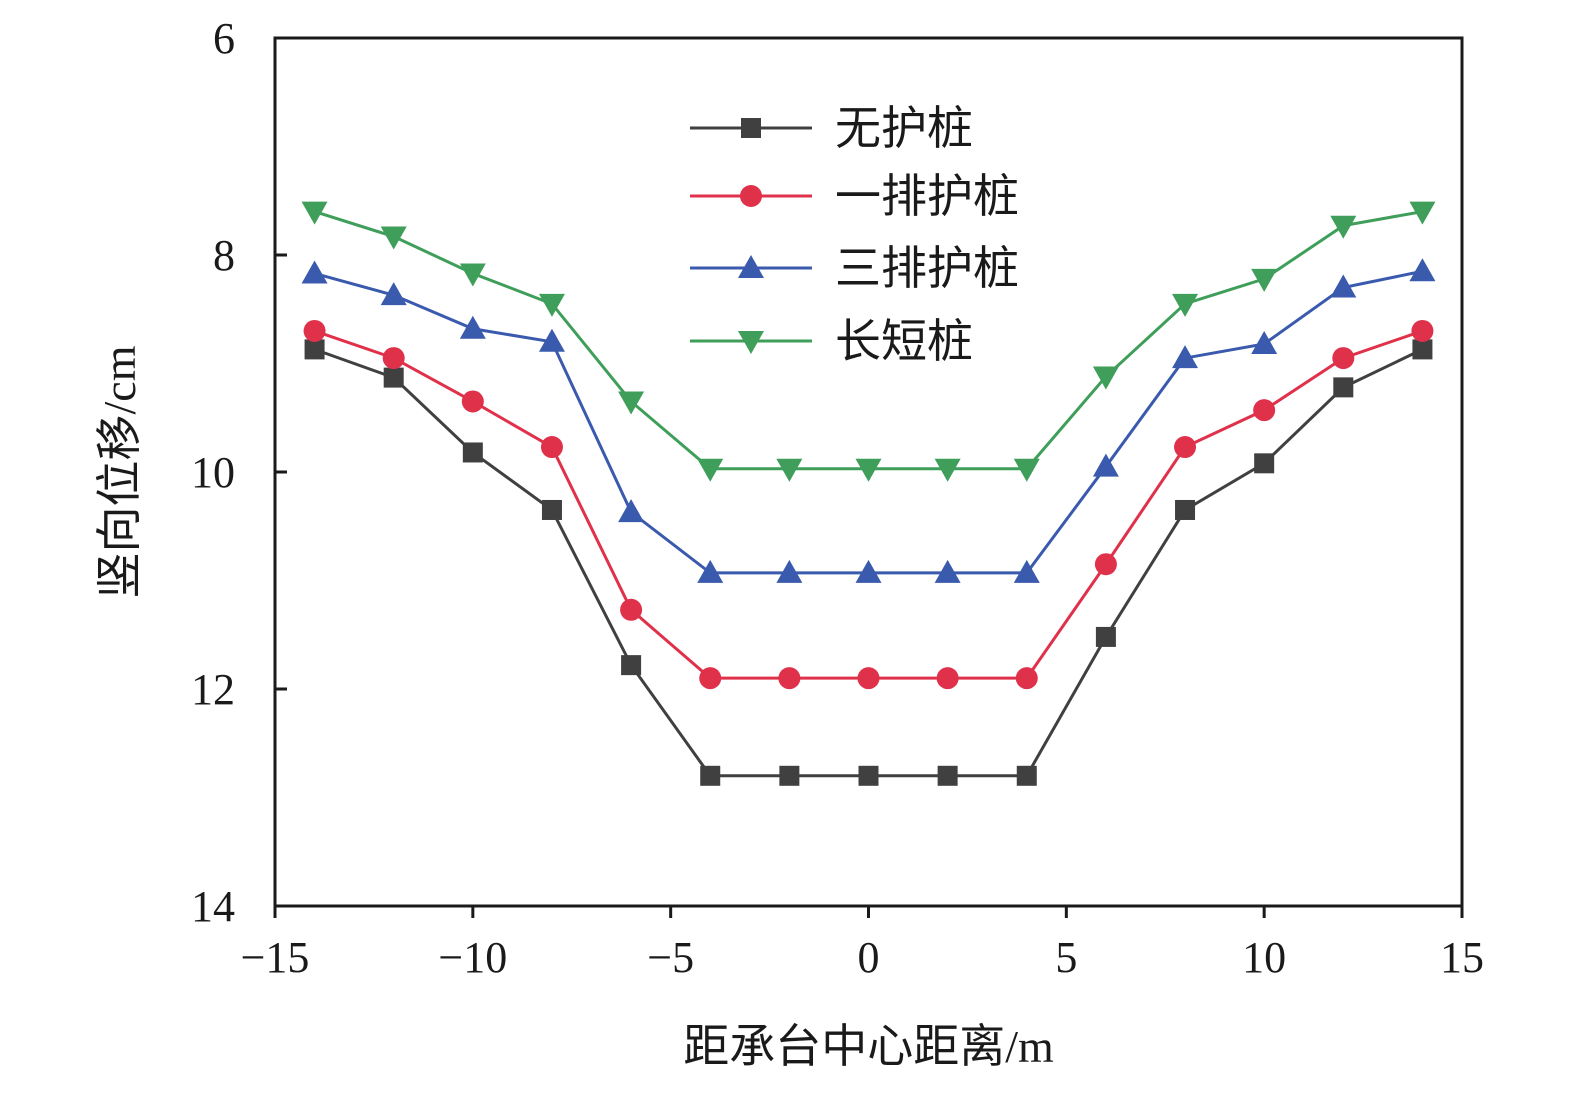 The image size is (1575, 1093). What do you see at coordinates (868, 1046) in the screenshot?
I see `x-axis-title: 距承台中心距离/m` at bounding box center [868, 1046].